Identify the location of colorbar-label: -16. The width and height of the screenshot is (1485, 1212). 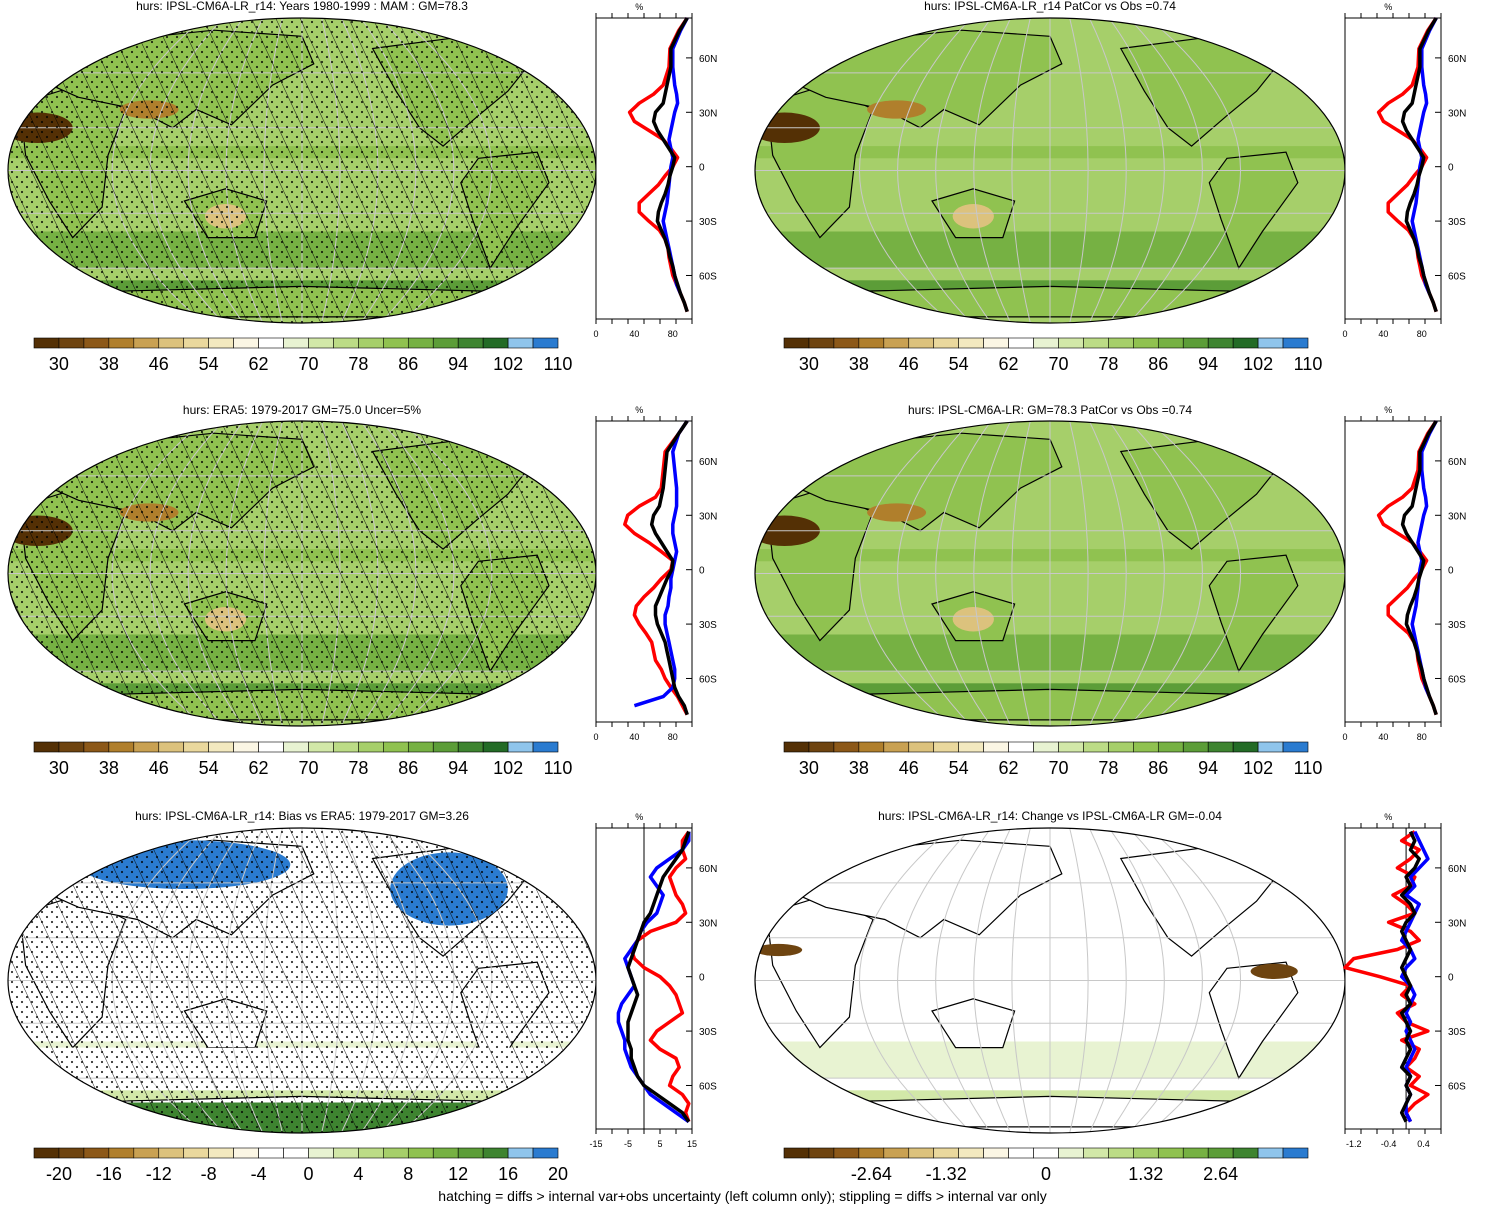
(109, 1174).